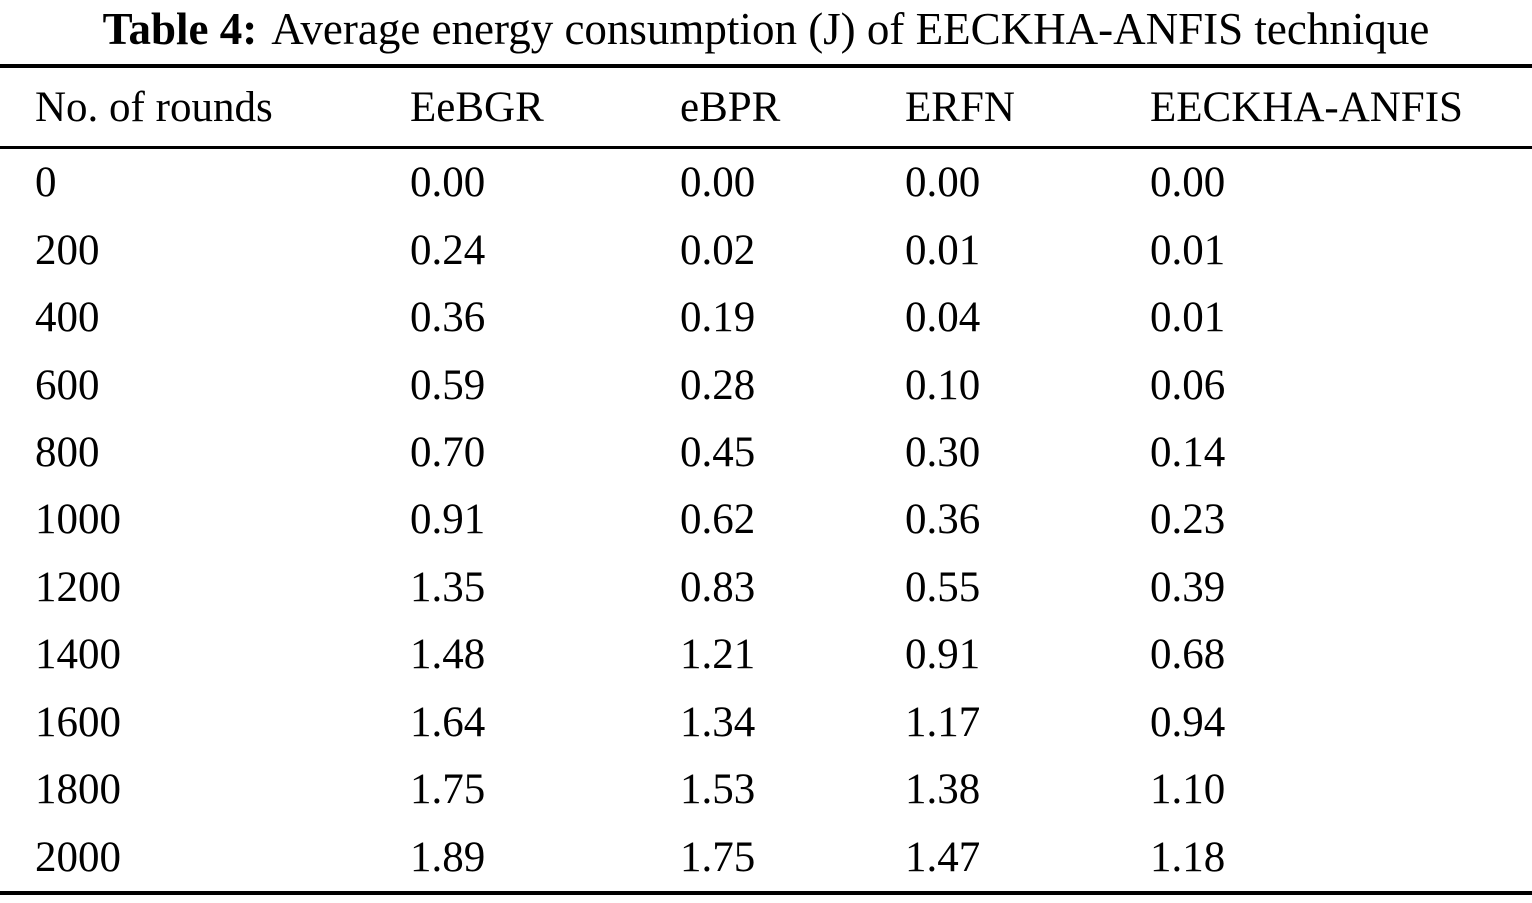 The width and height of the screenshot is (1532, 903). Describe the element at coordinates (448, 587) in the screenshot. I see `table-cell: 1.35` at that location.